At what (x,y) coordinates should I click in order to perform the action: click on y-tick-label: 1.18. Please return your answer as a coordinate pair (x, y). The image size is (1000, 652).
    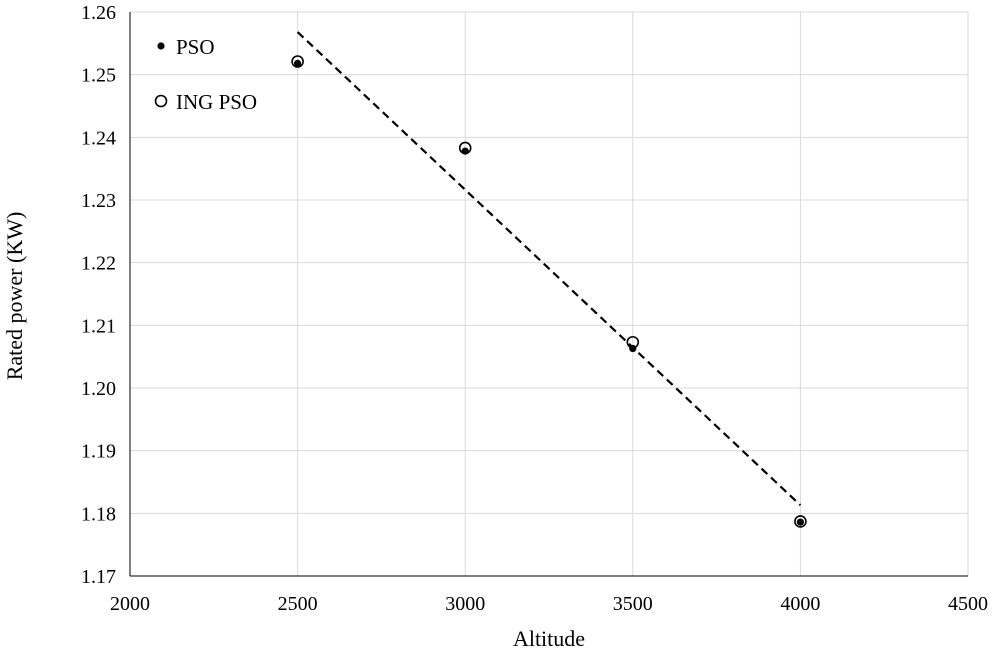
    Looking at the image, I should click on (98, 514).